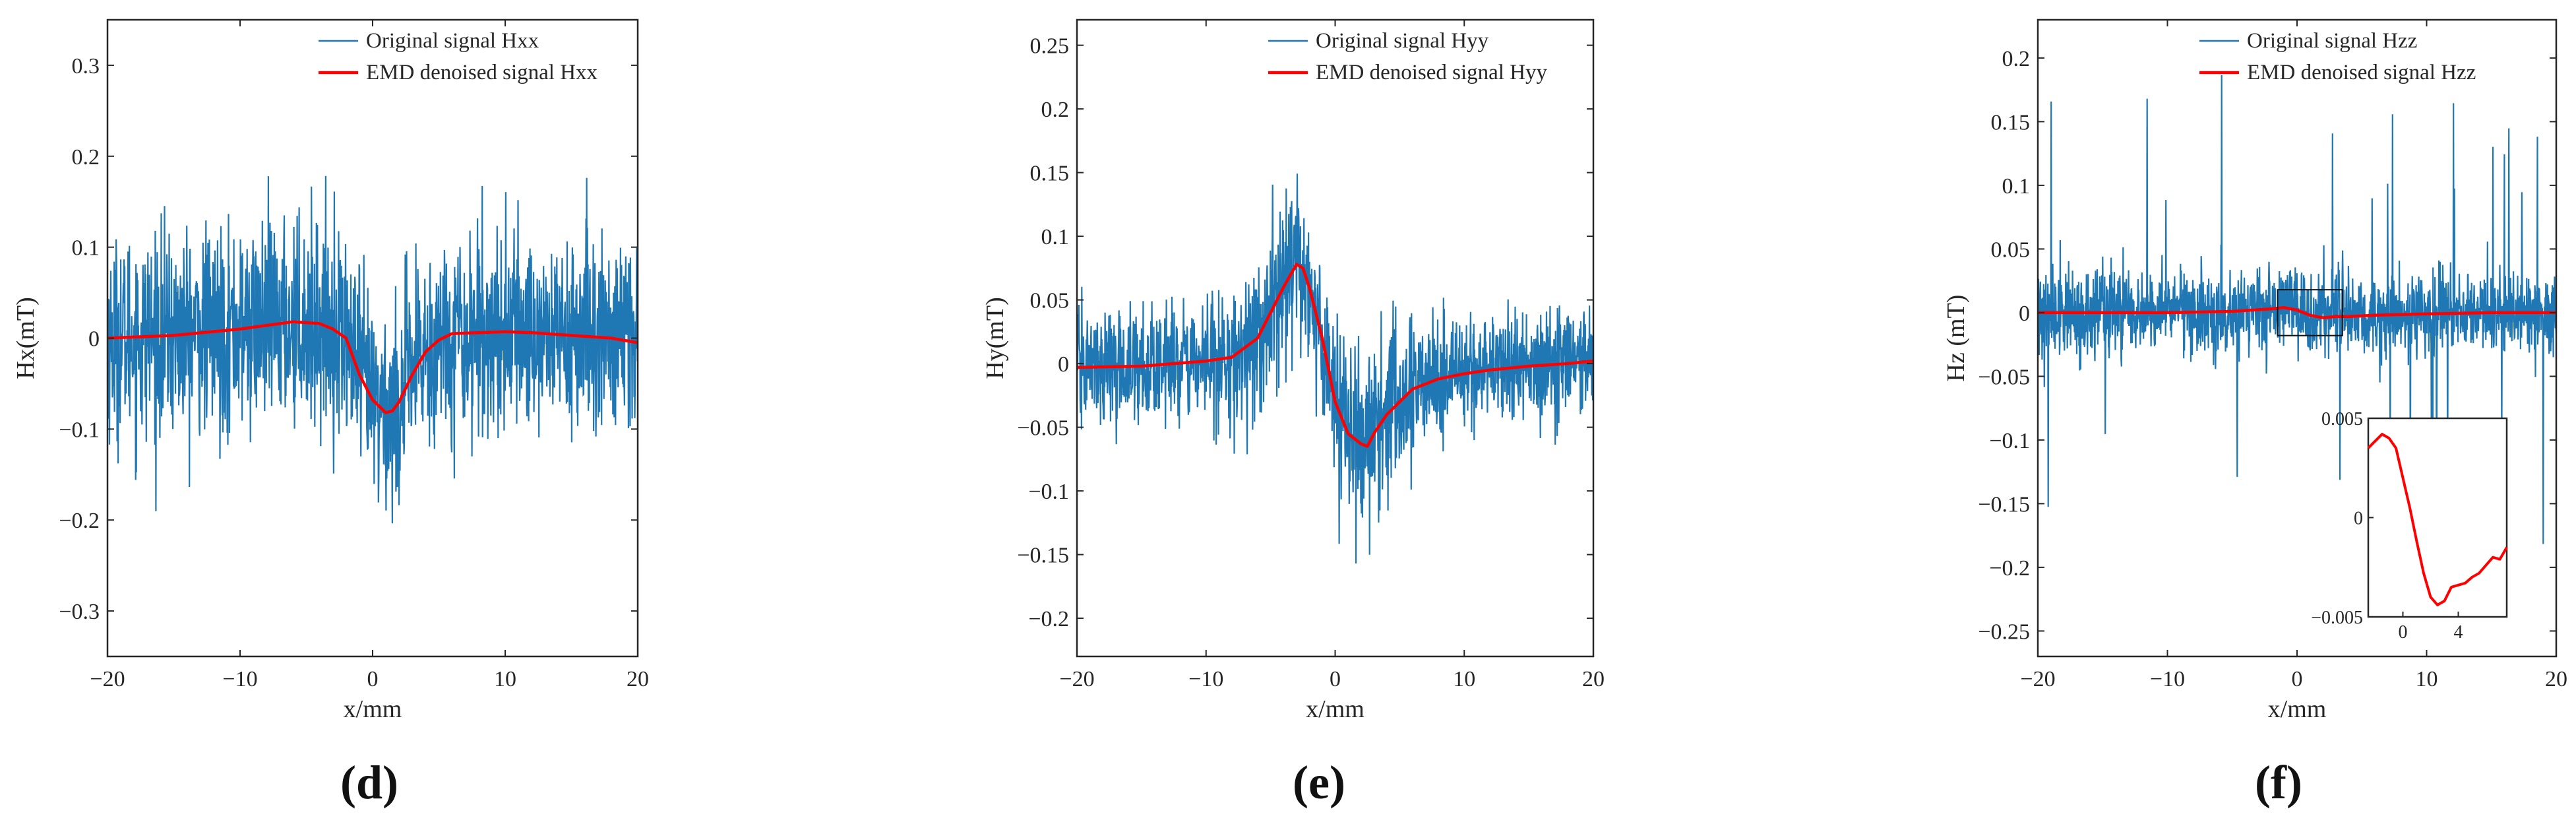  Describe the element at coordinates (26, 338) in the screenshot. I see `y-axis-label: Hx(mT)` at that location.